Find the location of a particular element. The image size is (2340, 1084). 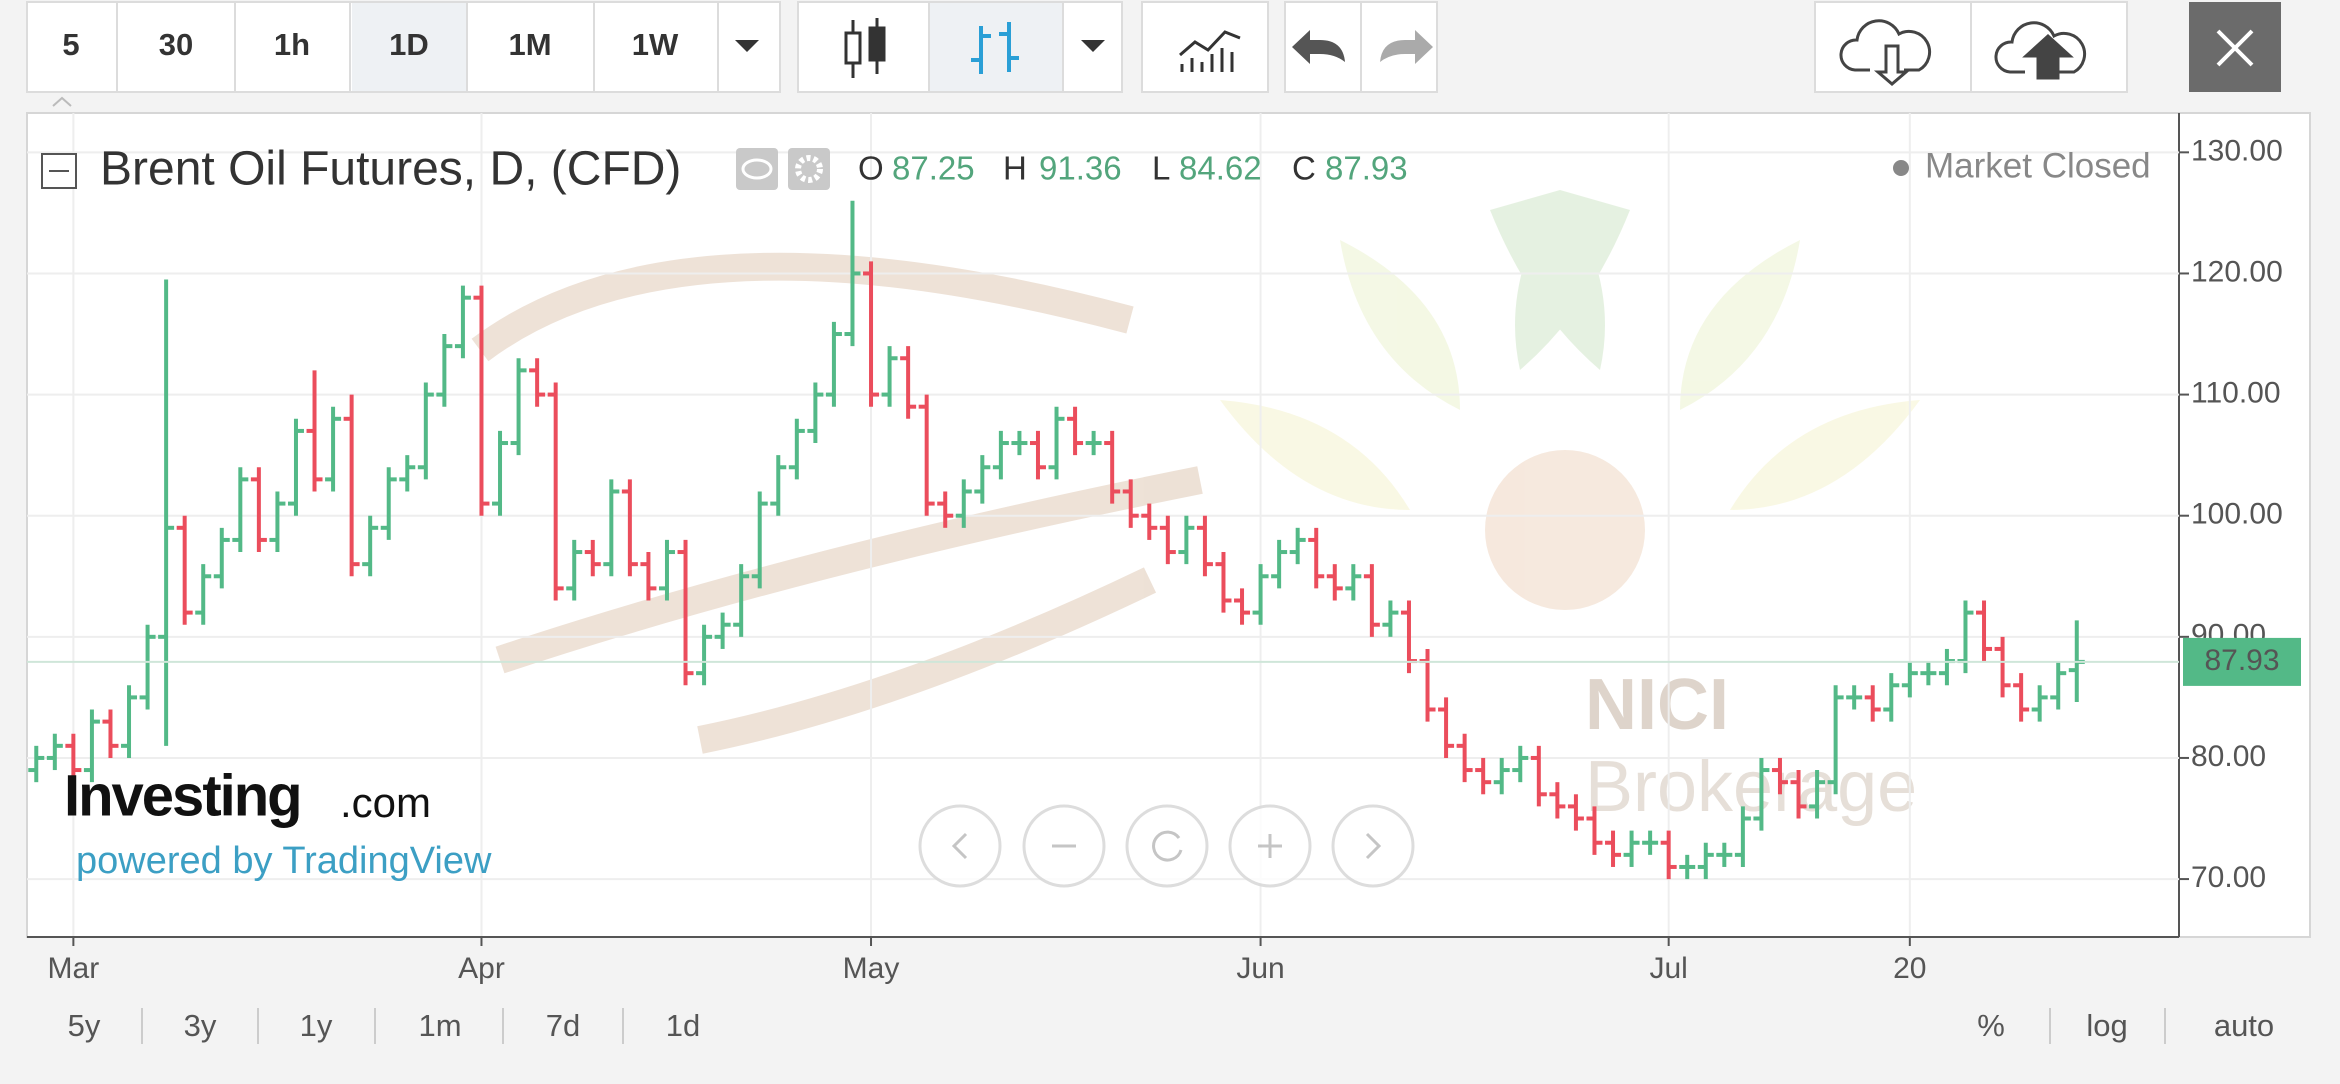

scroll-left is located at coordinates (960, 846).